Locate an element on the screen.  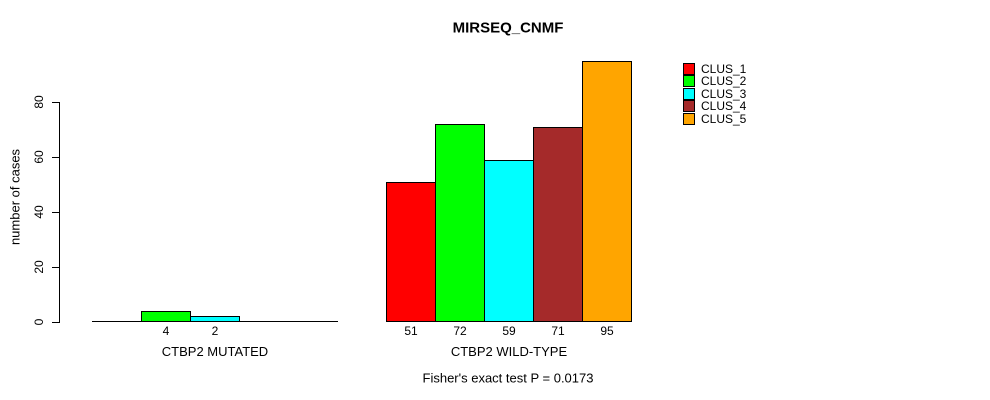
y-tick-label: 40 is located at coordinates (39, 212).